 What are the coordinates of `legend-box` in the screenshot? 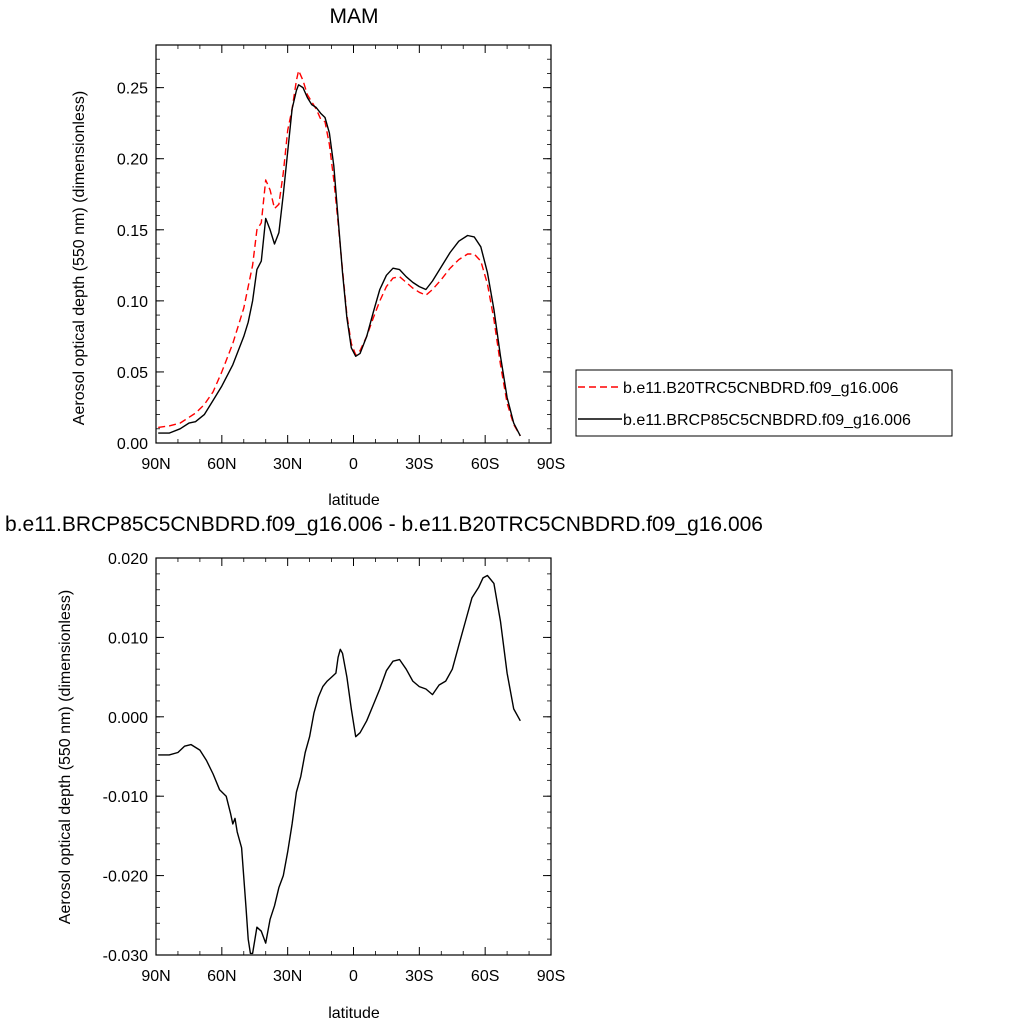 It's located at (764, 403).